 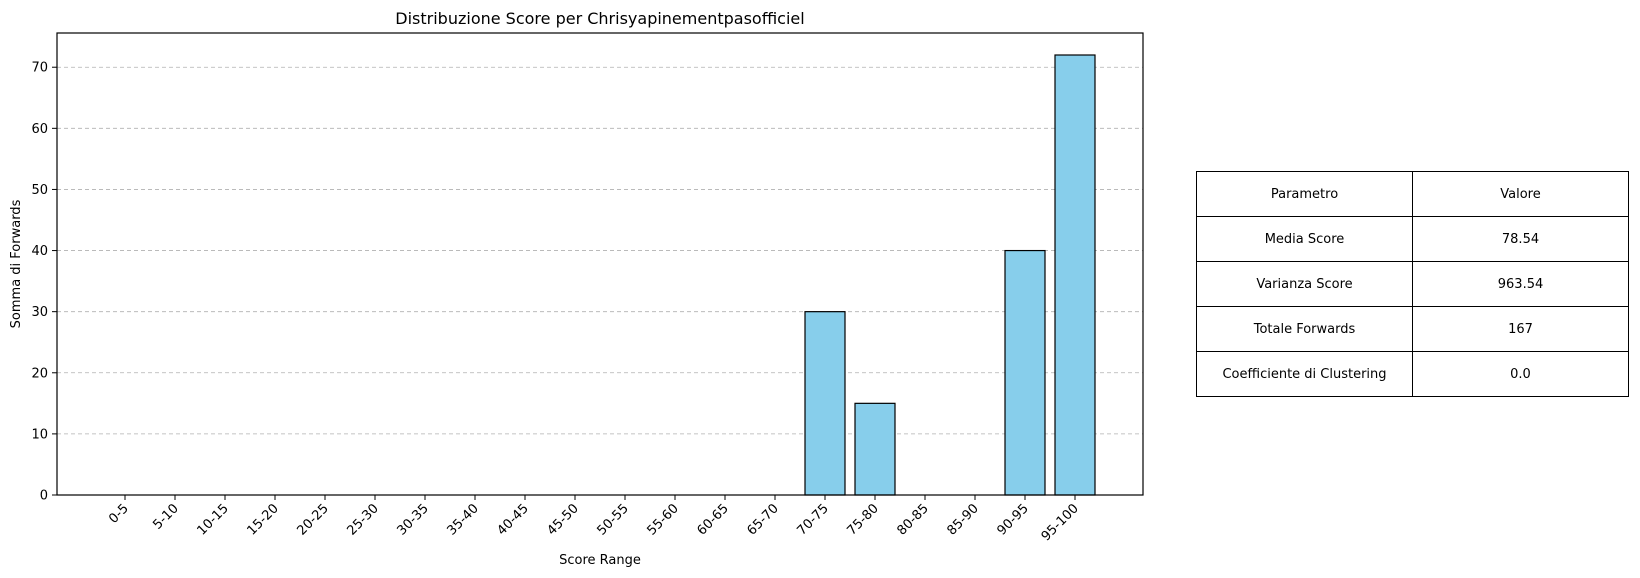 What do you see at coordinates (950, 275) in the screenshot?
I see `bars-layer` at bounding box center [950, 275].